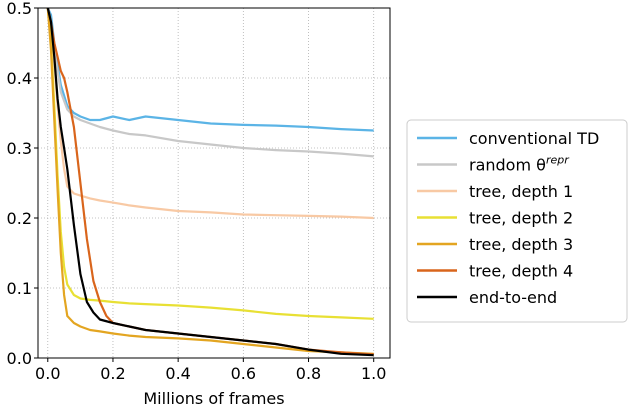  Describe the element at coordinates (521, 244) in the screenshot. I see `legend-label: tree, depth 3` at that location.